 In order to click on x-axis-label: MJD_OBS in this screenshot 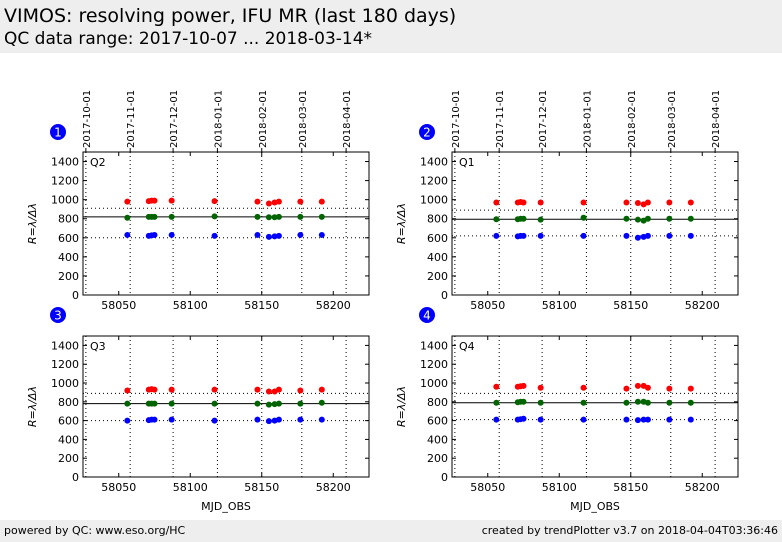, I will do `click(226, 506)`.